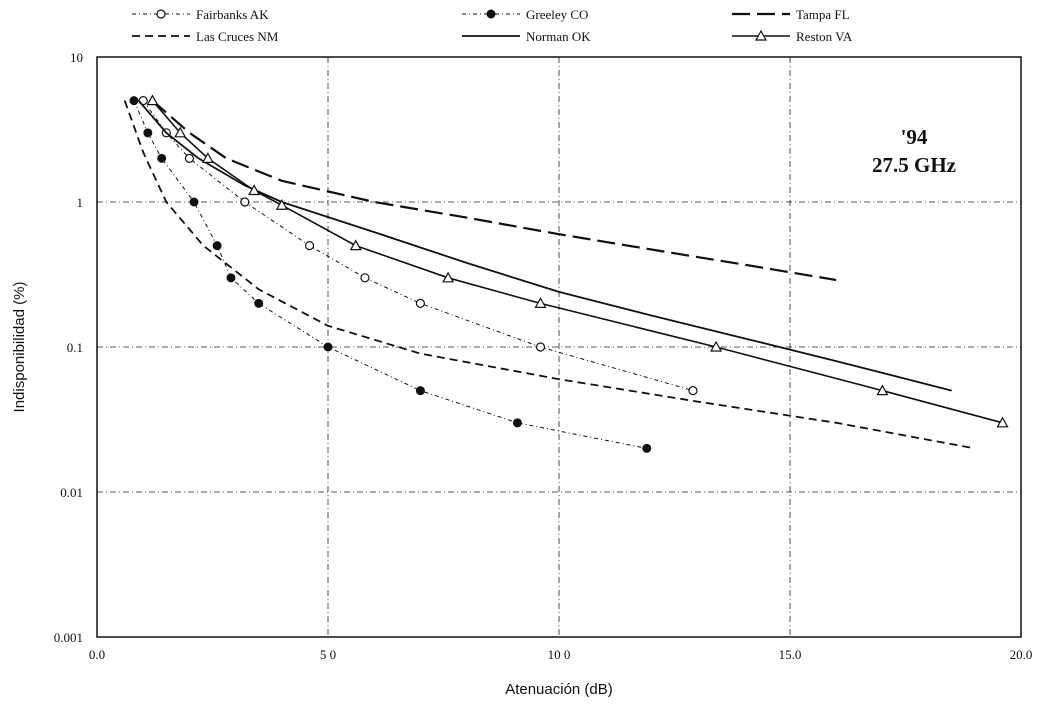  I want to click on legend-item-norman-ok: Norman OK, so click(526, 36).